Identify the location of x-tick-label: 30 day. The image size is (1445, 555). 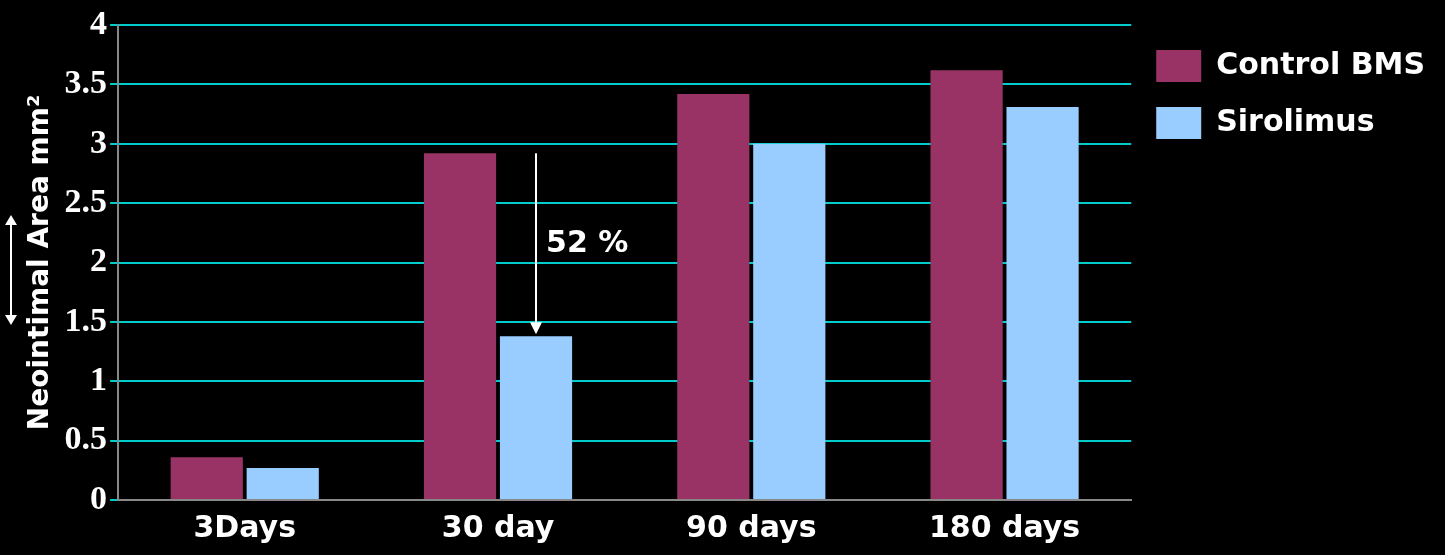
(498, 526).